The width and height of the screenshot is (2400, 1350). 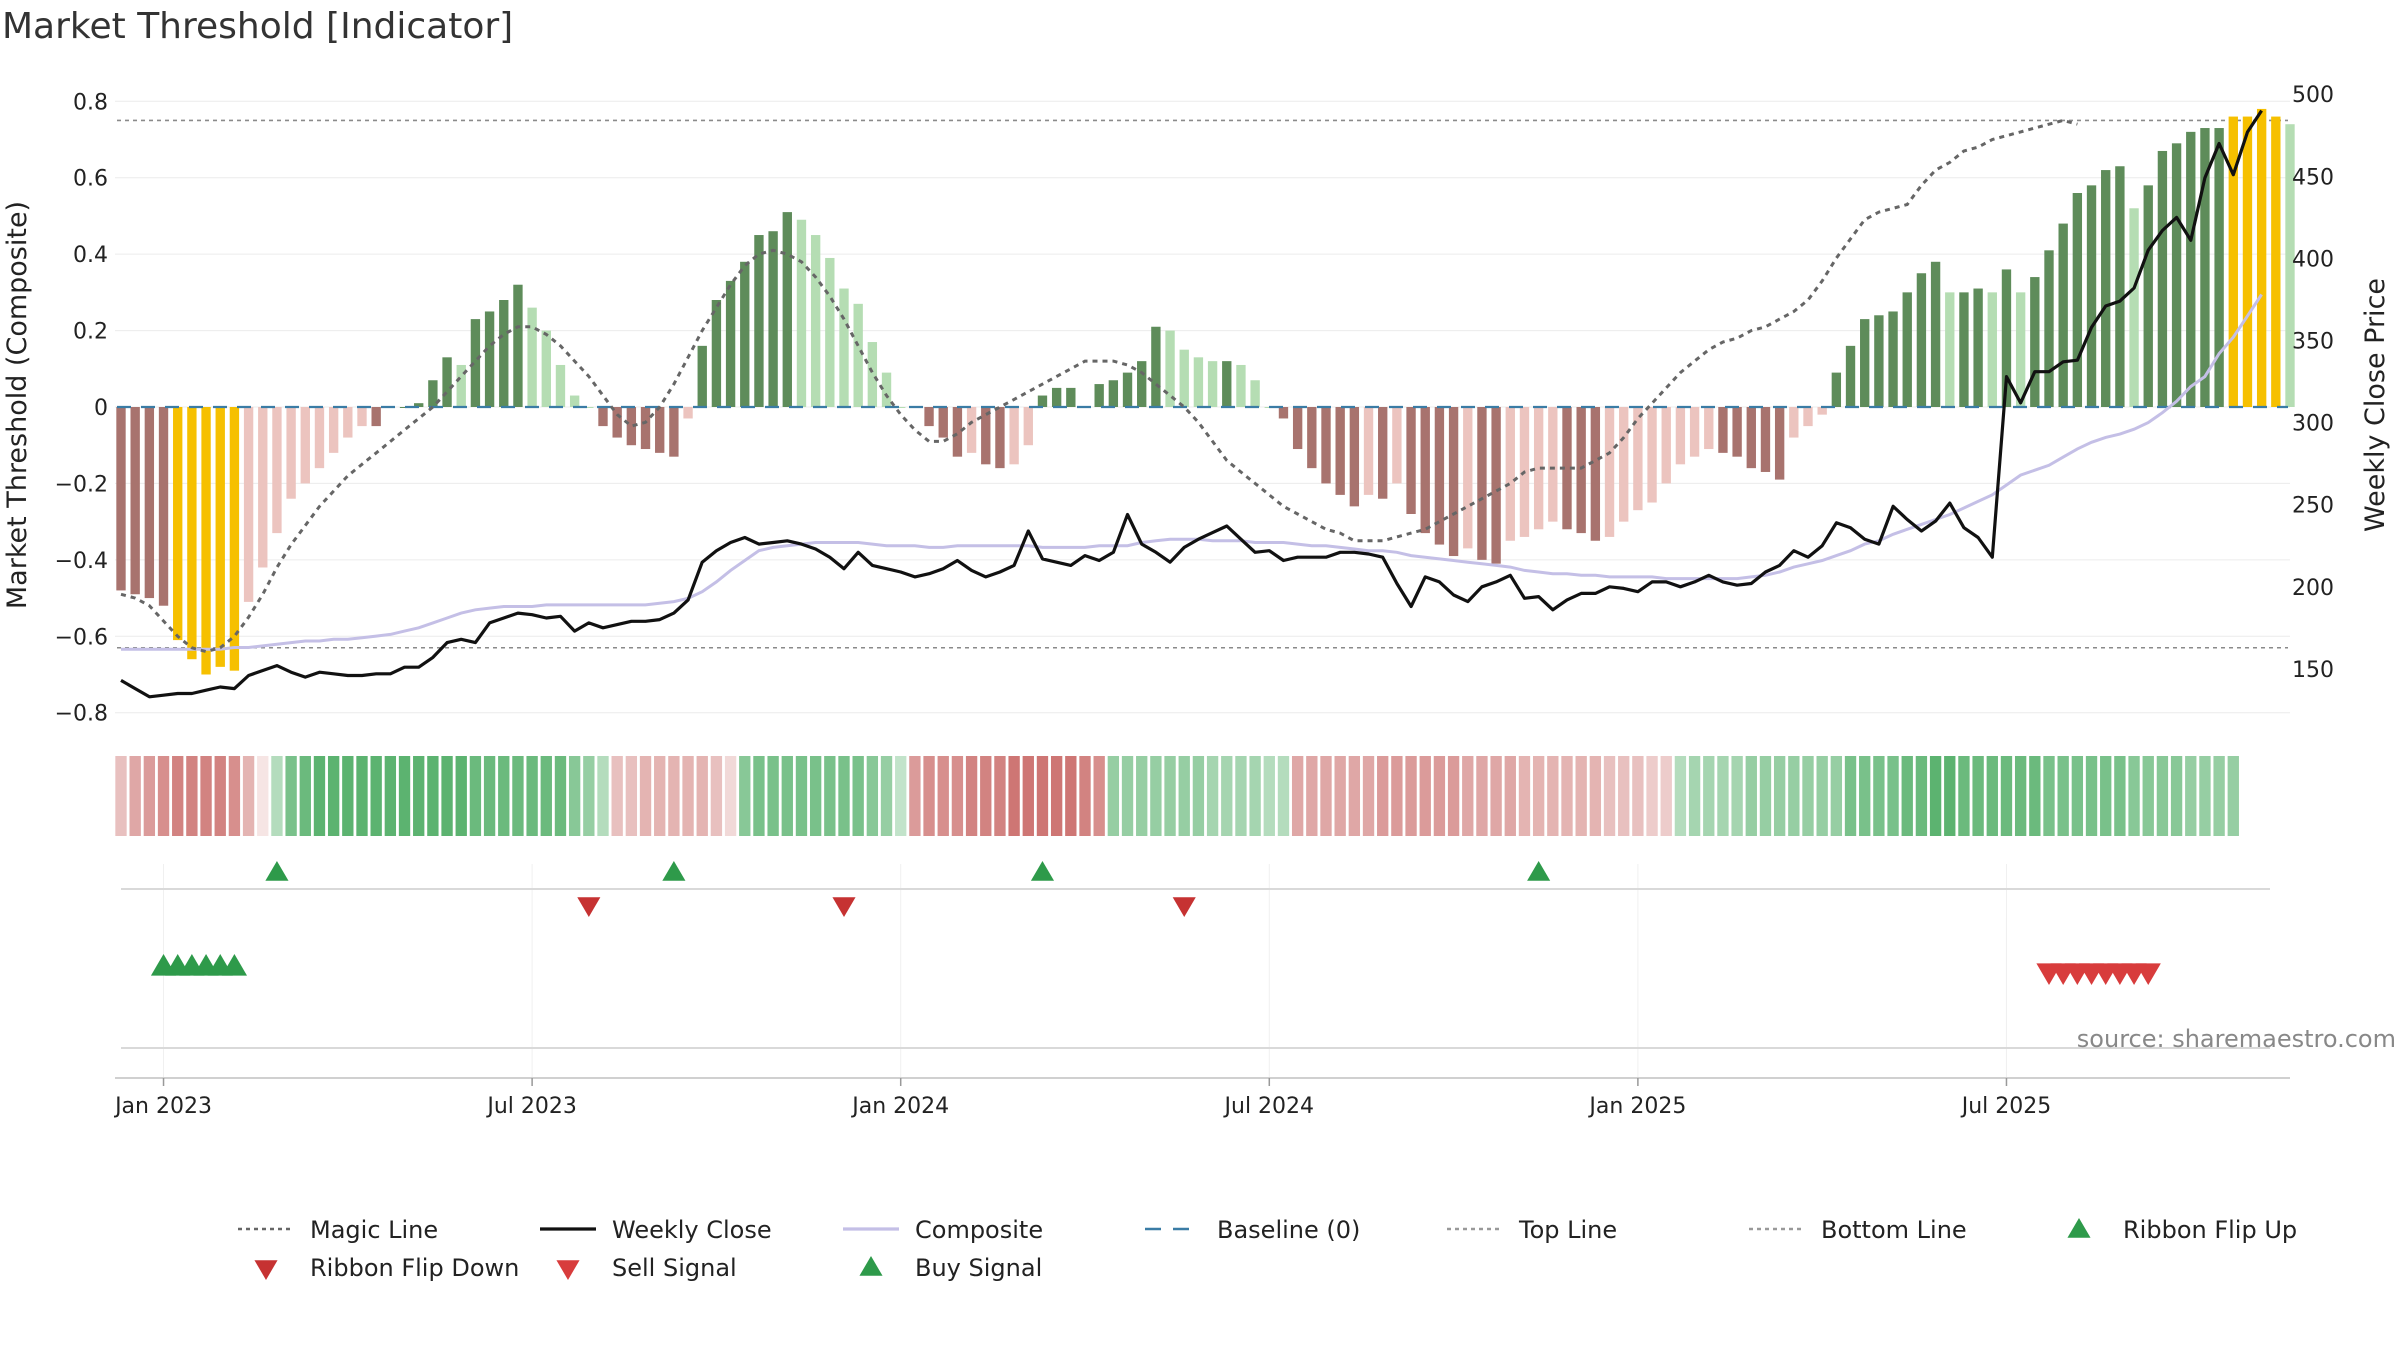 I want to click on left-tick-label: 0.8, so click(x=90, y=102).